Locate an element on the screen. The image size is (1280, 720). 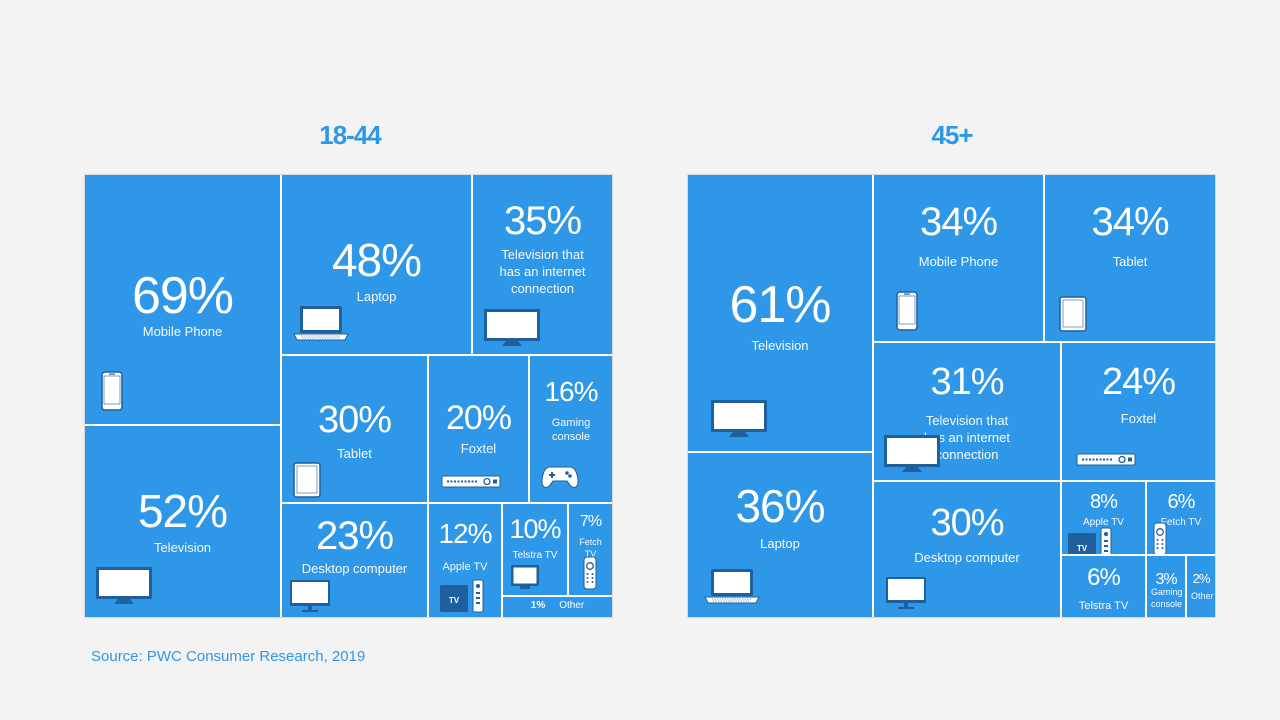
tile-percent: 61% is located at coordinates (780, 305).